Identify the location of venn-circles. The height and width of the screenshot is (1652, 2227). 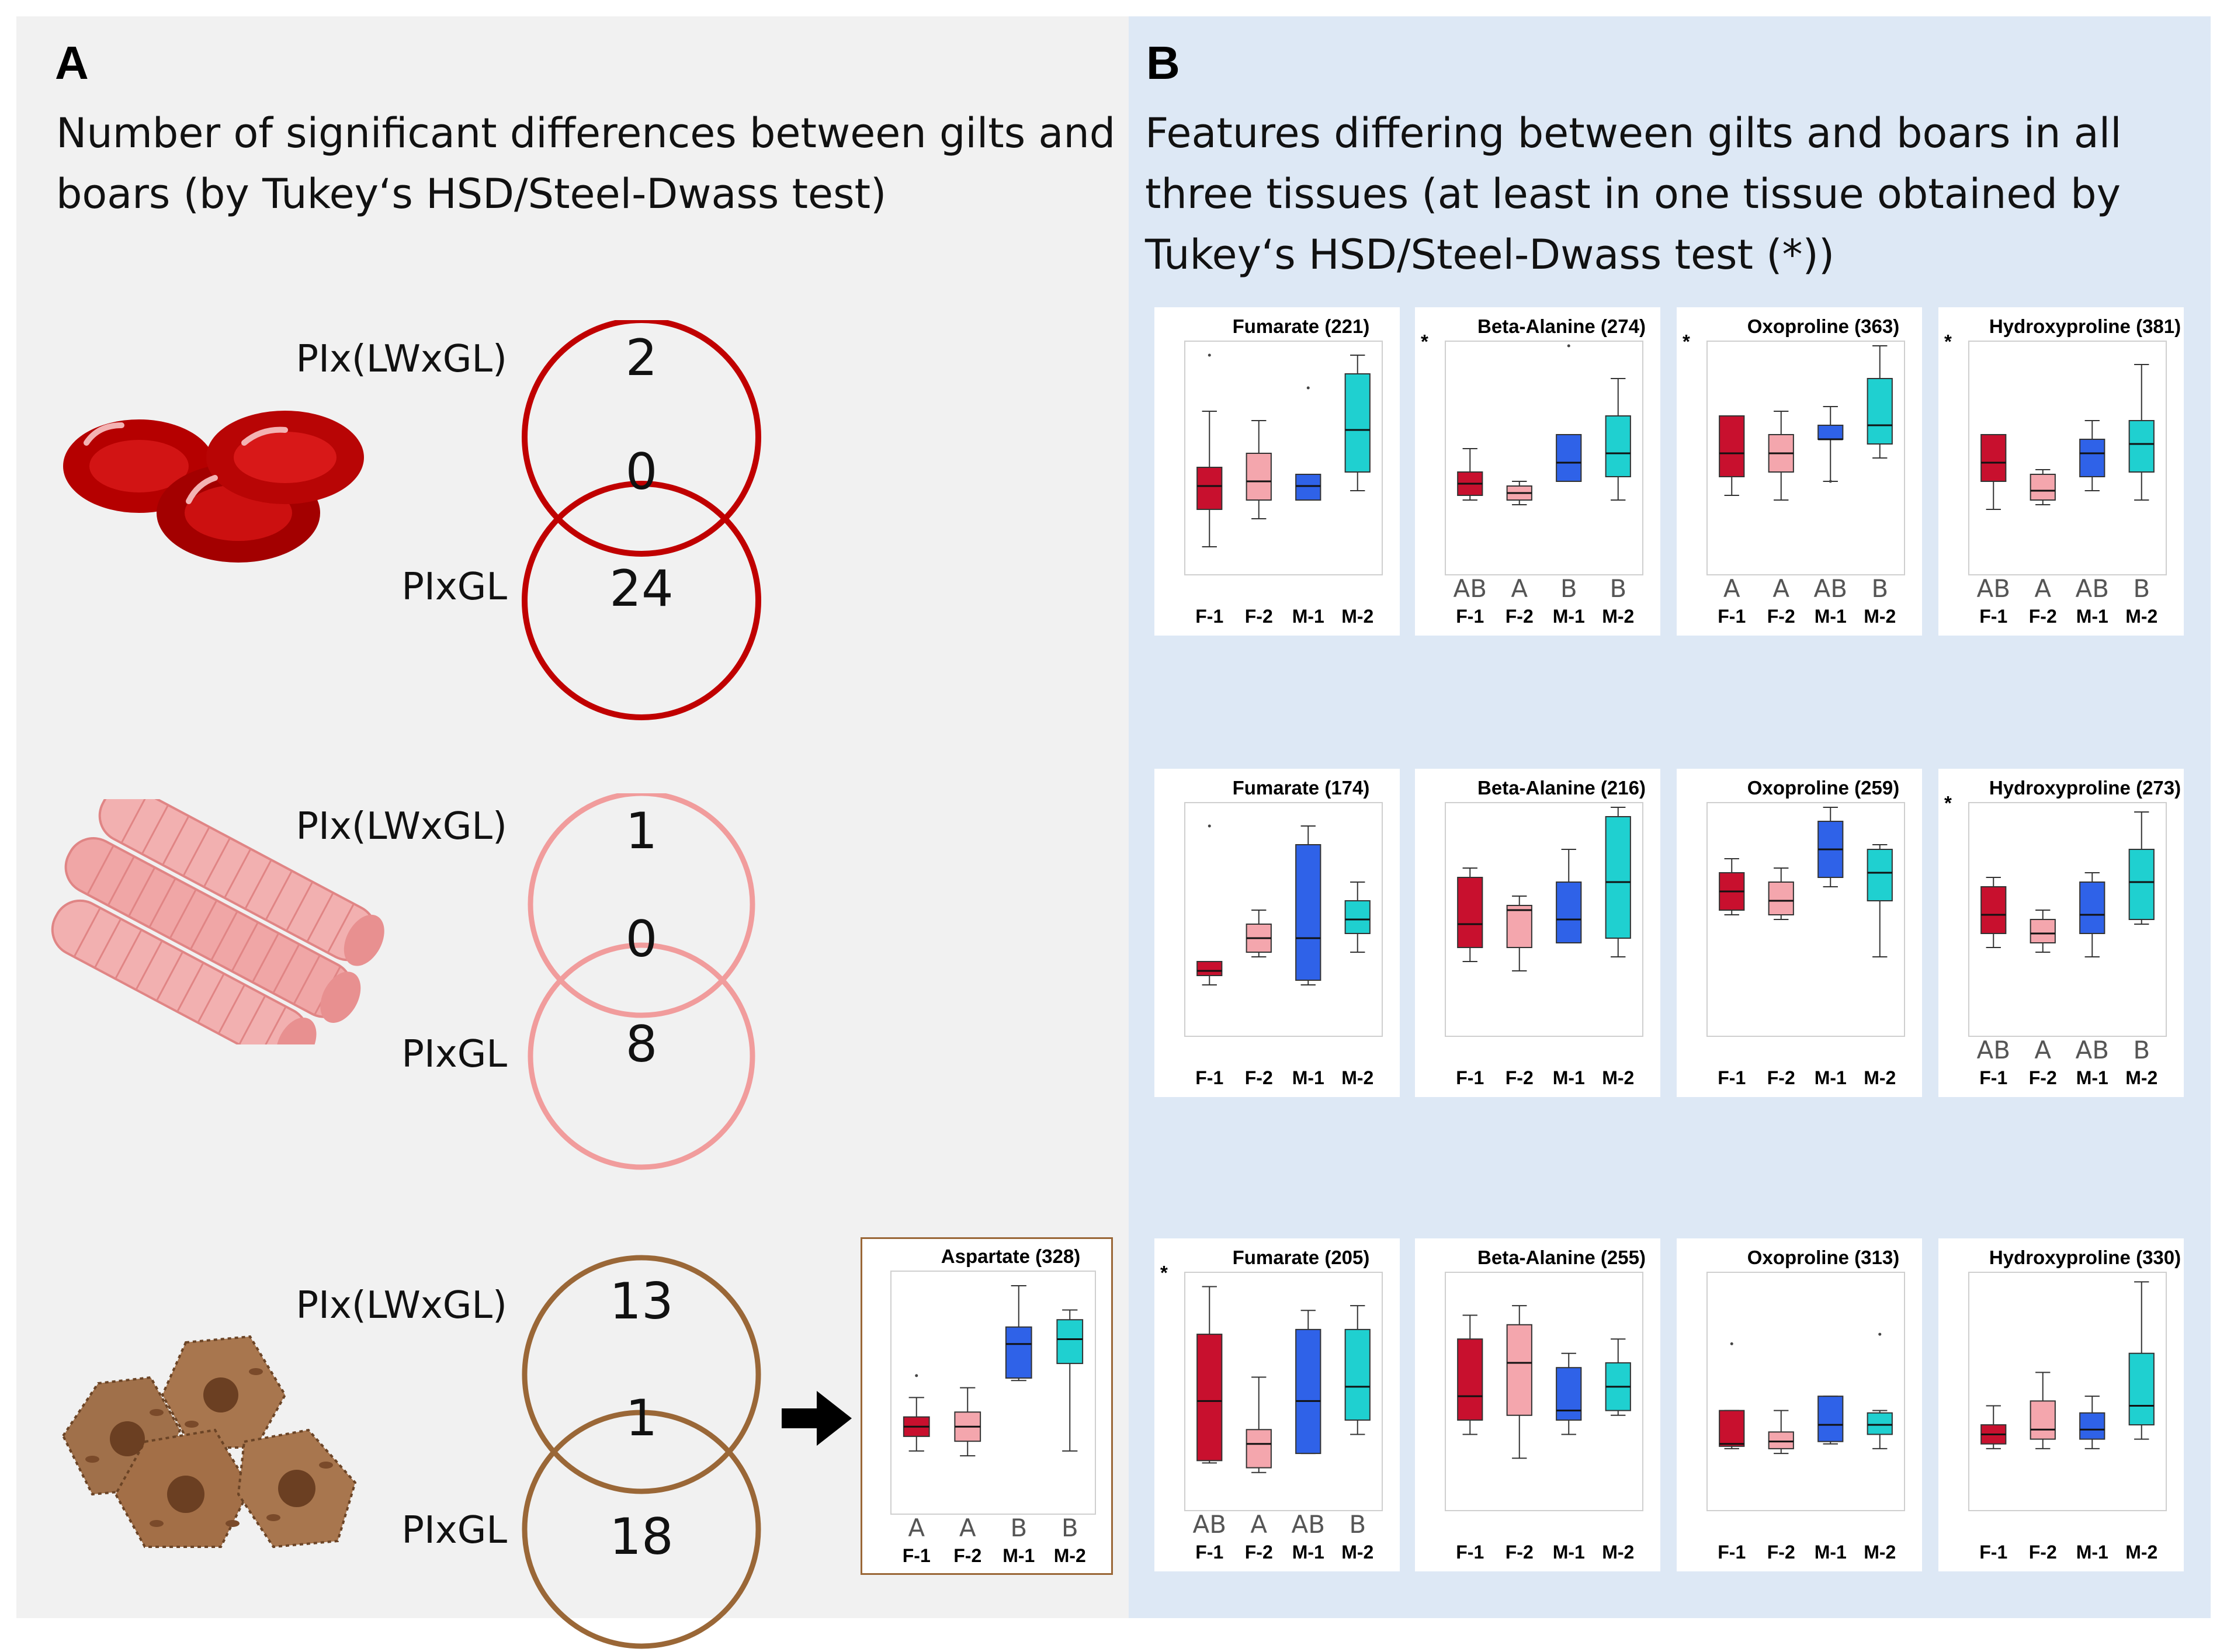
(641, 520).